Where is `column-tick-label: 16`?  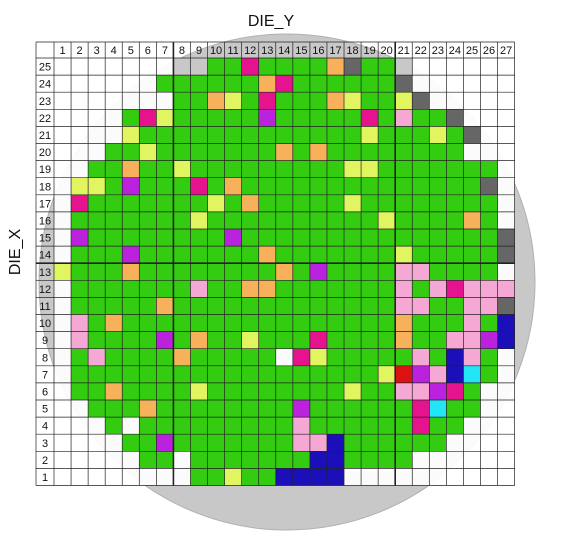
column-tick-label: 16 is located at coordinates (318, 51).